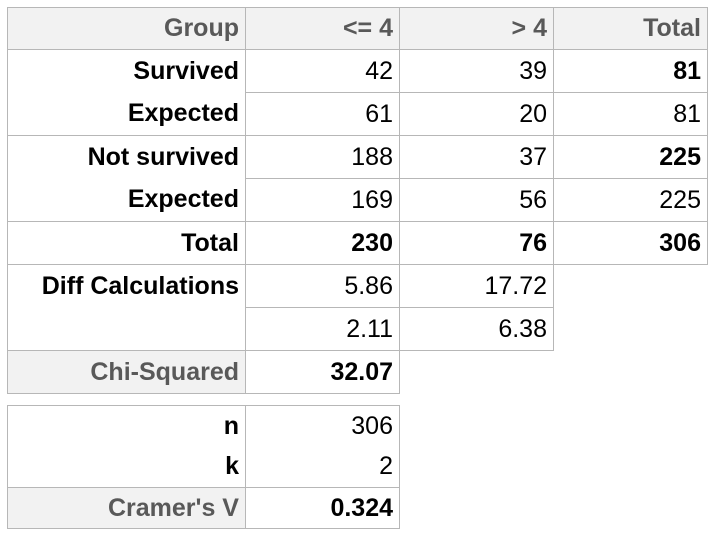 Image resolution: width=713 pixels, height=535 pixels. Describe the element at coordinates (322, 508) in the screenshot. I see `cell-cramers-v-value: 0.324` at that location.